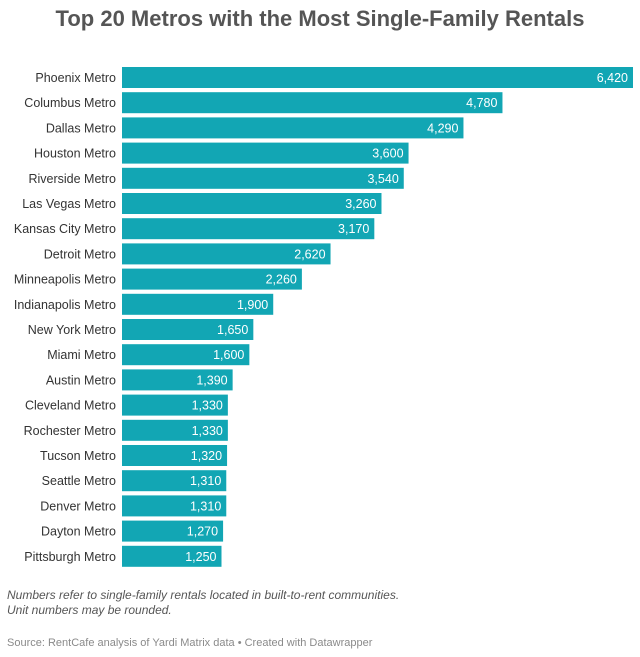 This screenshot has height=657, width=640. What do you see at coordinates (200, 557) in the screenshot?
I see `value-label: 1,250` at bounding box center [200, 557].